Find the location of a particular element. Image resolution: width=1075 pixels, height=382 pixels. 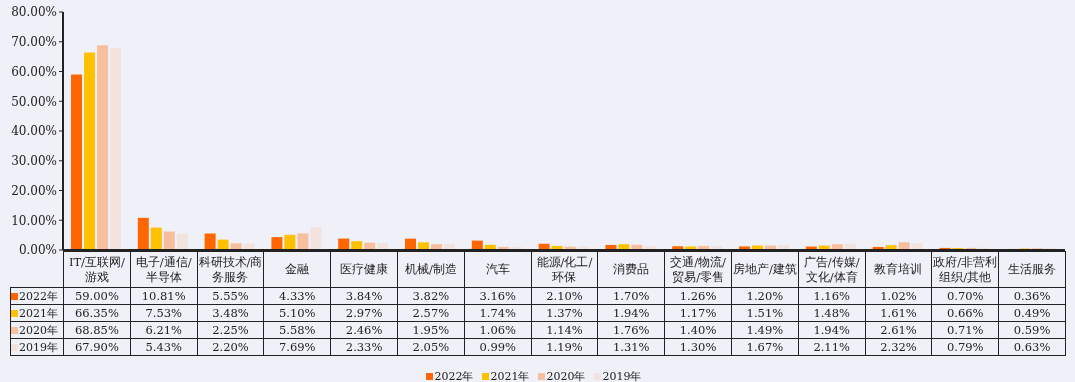

x-tick-label: 房地产/建筑 is located at coordinates (765, 269).